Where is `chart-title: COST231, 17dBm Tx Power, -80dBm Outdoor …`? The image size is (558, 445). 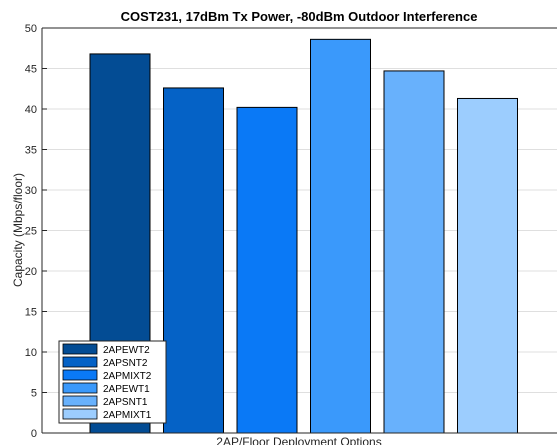
chart-title: COST231, 17dBm Tx Power, -80dBm Outdoor … is located at coordinates (299, 16).